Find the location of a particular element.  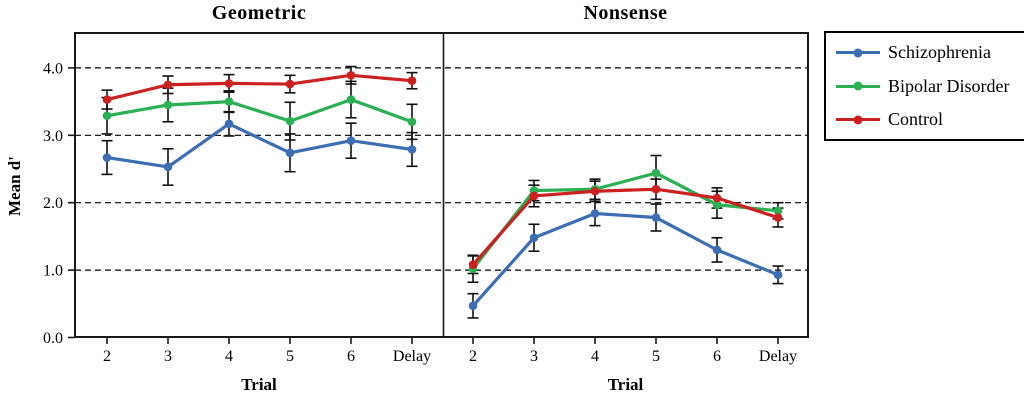

series-line-bipolar-disorder-nonsense is located at coordinates (625, 221).